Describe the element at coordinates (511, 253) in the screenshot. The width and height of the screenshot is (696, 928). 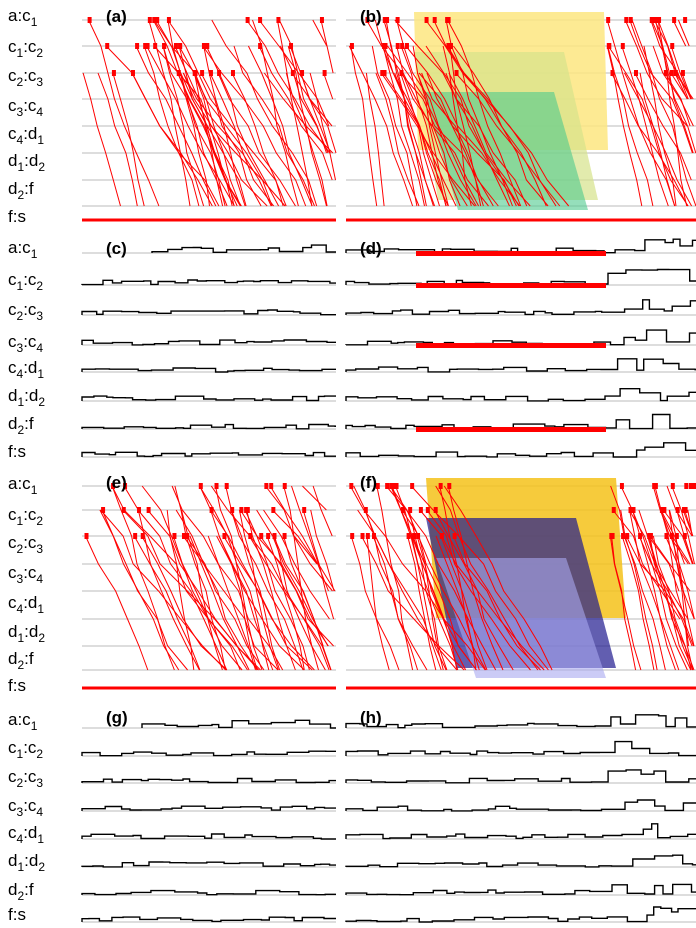
I see `congestion-marker` at that location.